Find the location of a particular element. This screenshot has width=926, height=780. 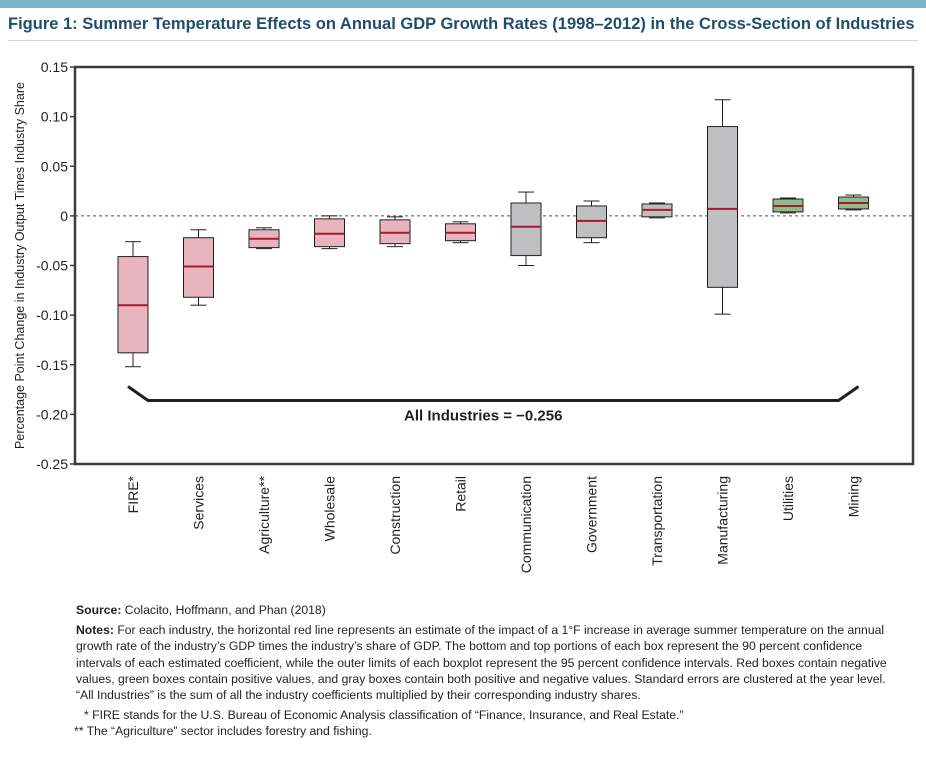

box-mining is located at coordinates (853, 202).